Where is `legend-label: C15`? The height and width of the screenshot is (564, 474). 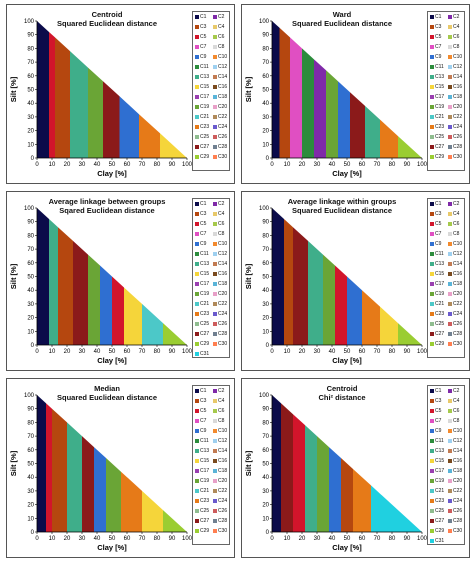
legend-label: C15 is located at coordinates (205, 87).